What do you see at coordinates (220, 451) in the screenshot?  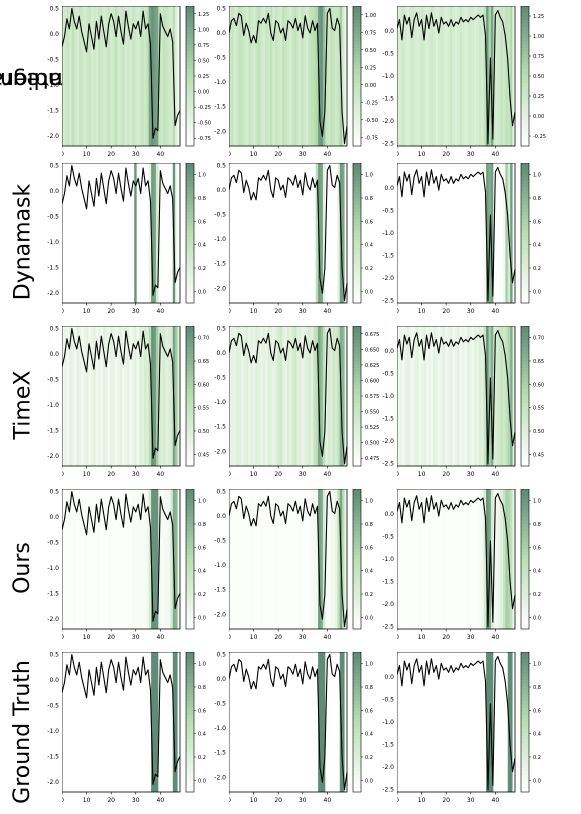 I see `y-tick-label: -2.0` at bounding box center [220, 451].